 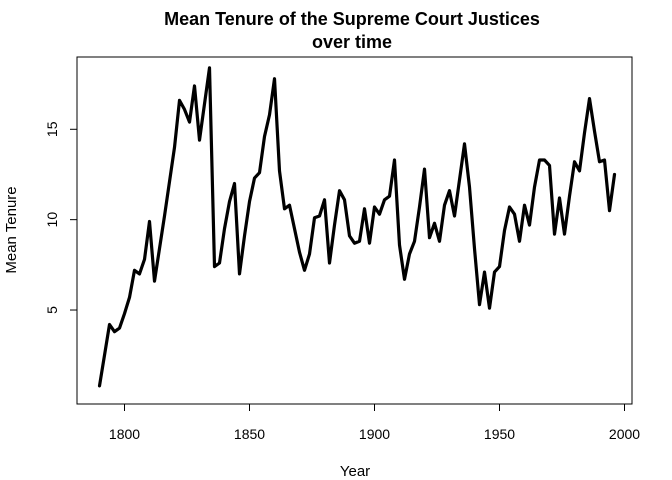 What do you see at coordinates (124, 434) in the screenshot?
I see `x-tick-label: 1800` at bounding box center [124, 434].